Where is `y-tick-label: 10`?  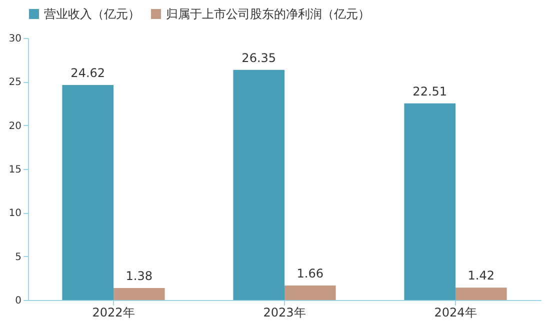 y-tick-label: 10 is located at coordinates (15, 214).